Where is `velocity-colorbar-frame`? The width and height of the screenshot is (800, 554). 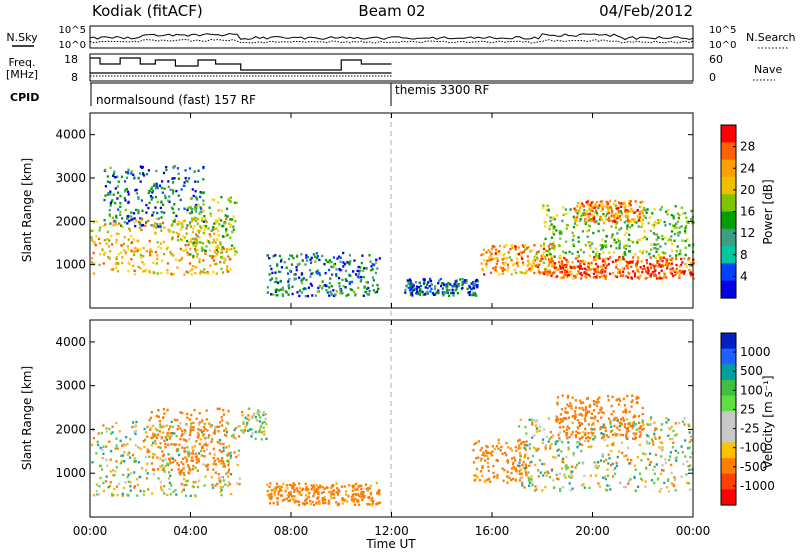 velocity-colorbar-frame is located at coordinates (728, 419).